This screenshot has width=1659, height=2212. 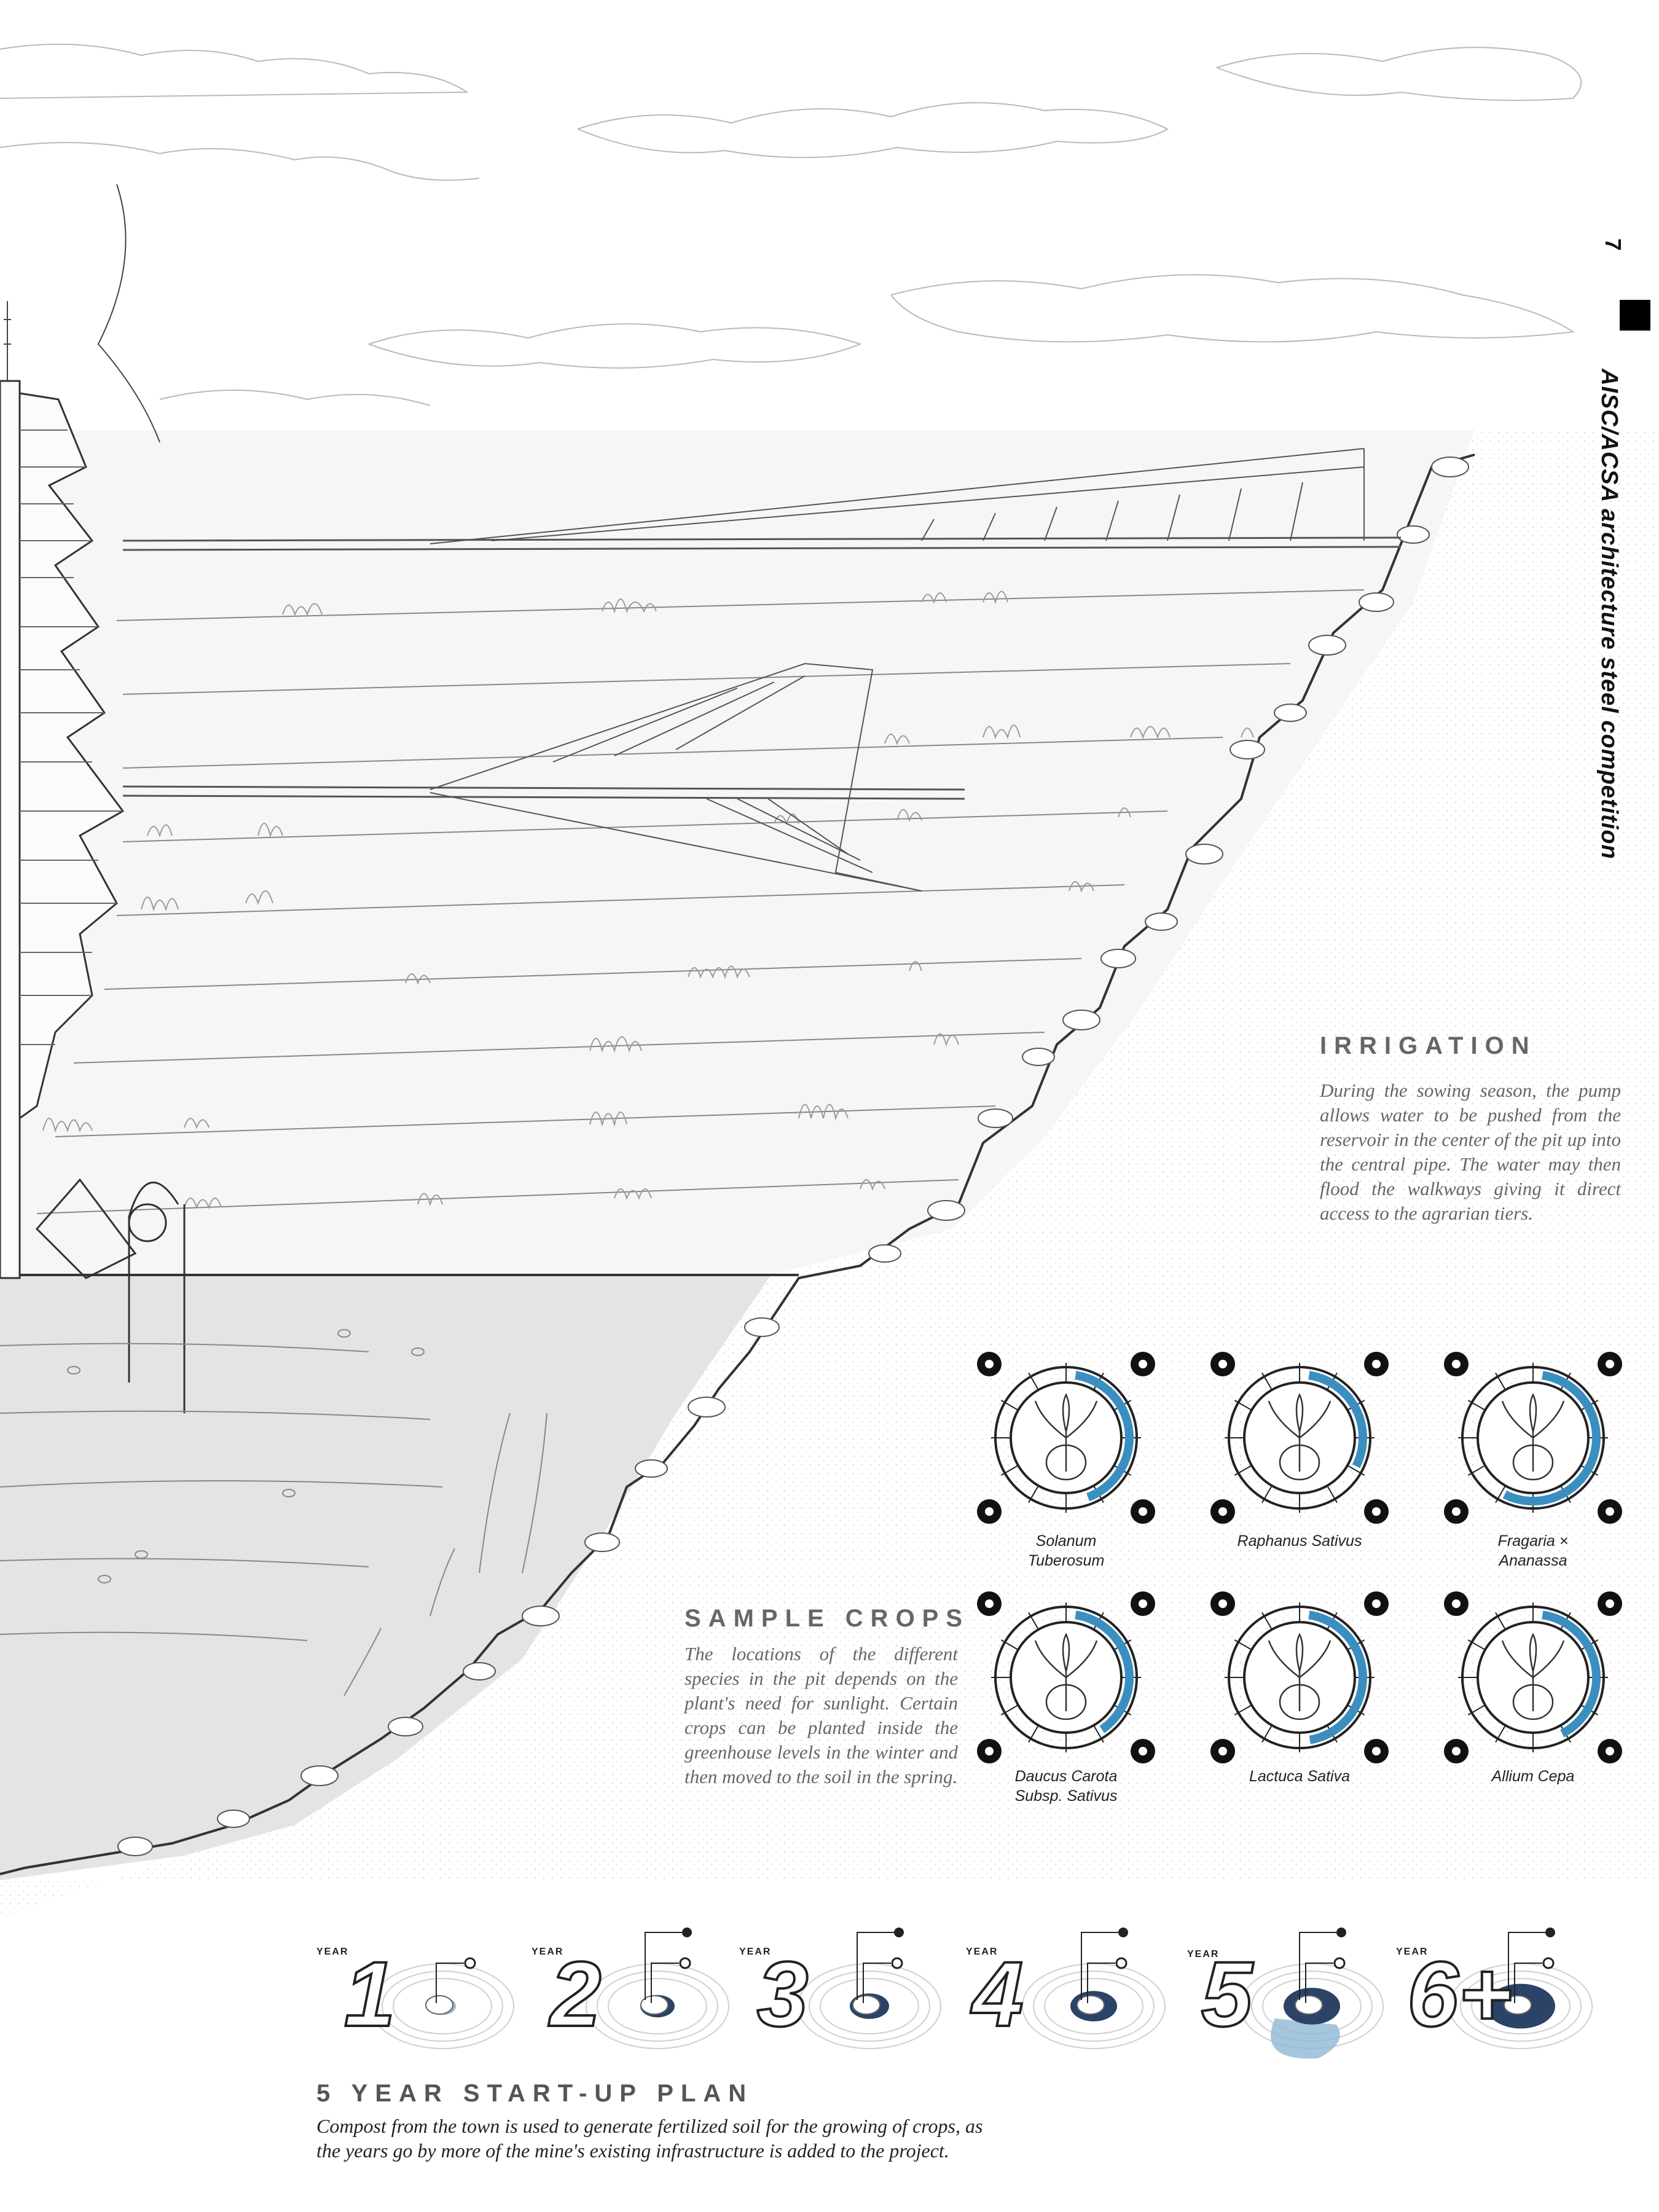 I want to click on year-label-2: YEAR, so click(x=547, y=1952).